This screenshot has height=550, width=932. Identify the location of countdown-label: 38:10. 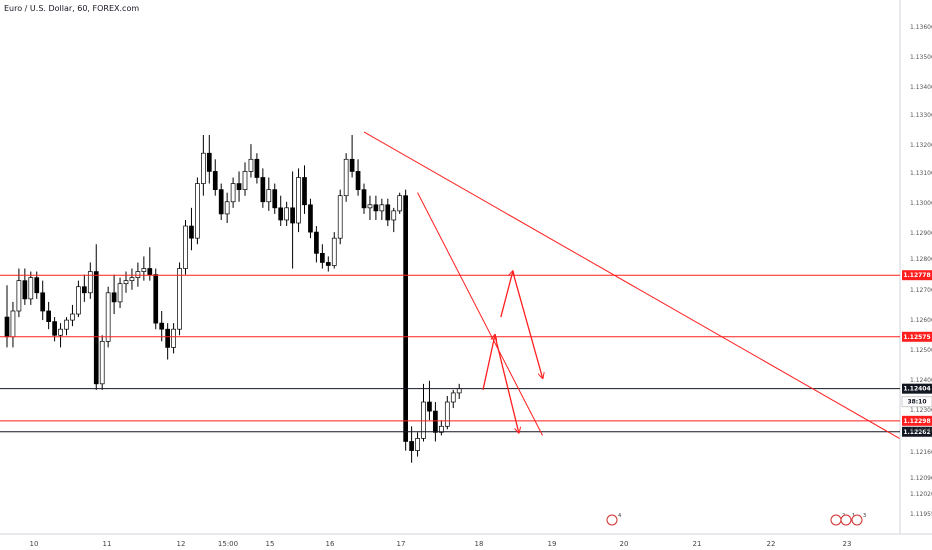
(916, 402).